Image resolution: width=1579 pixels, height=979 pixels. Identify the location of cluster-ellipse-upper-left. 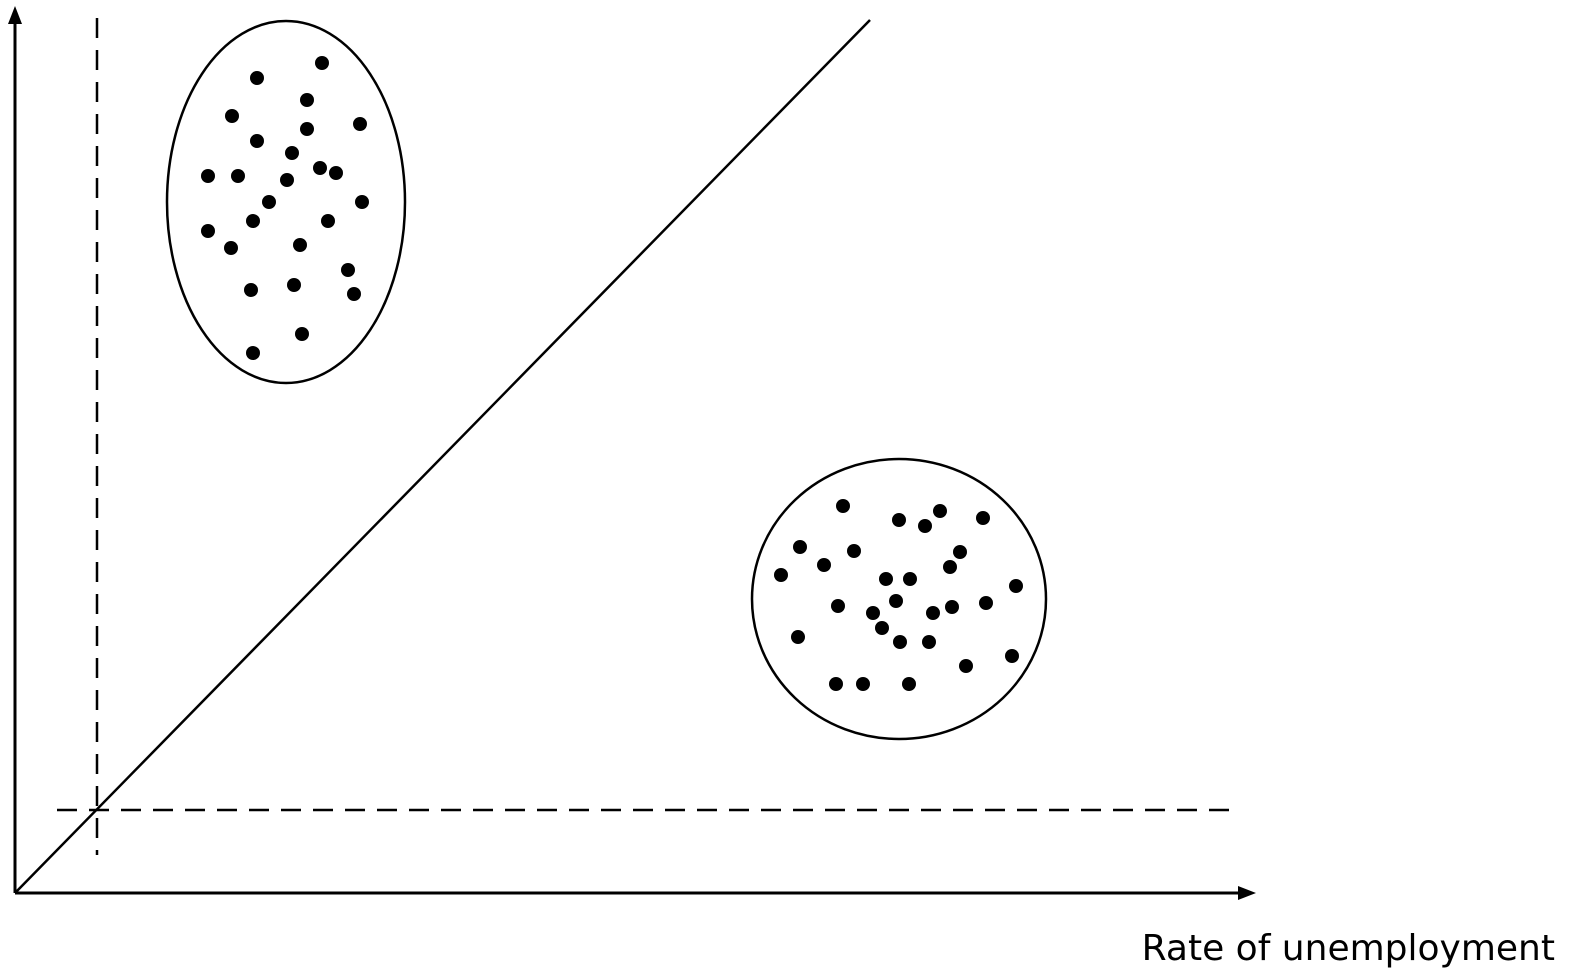
(286, 202).